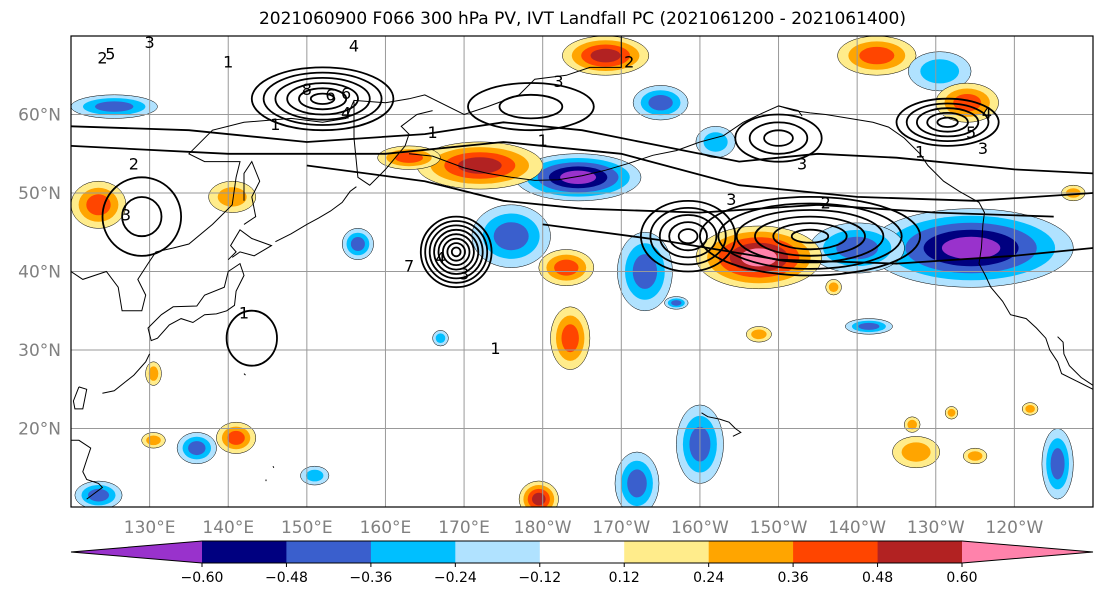 The height and width of the screenshot is (601, 1105). I want to click on longitude-label: 170°W, so click(621, 528).